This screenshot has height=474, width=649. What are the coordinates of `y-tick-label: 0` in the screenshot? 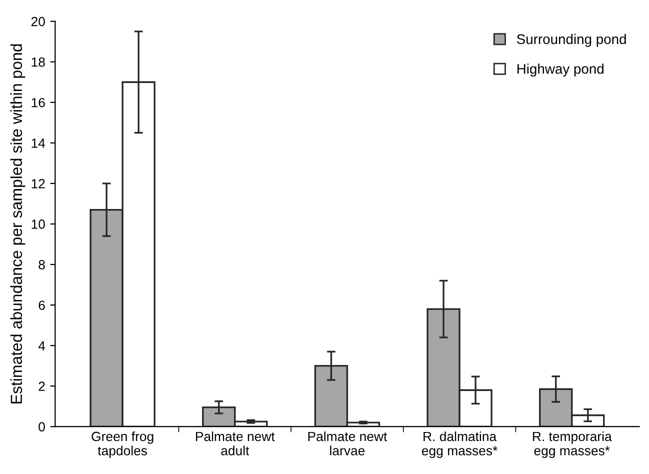 It's located at (41, 427).